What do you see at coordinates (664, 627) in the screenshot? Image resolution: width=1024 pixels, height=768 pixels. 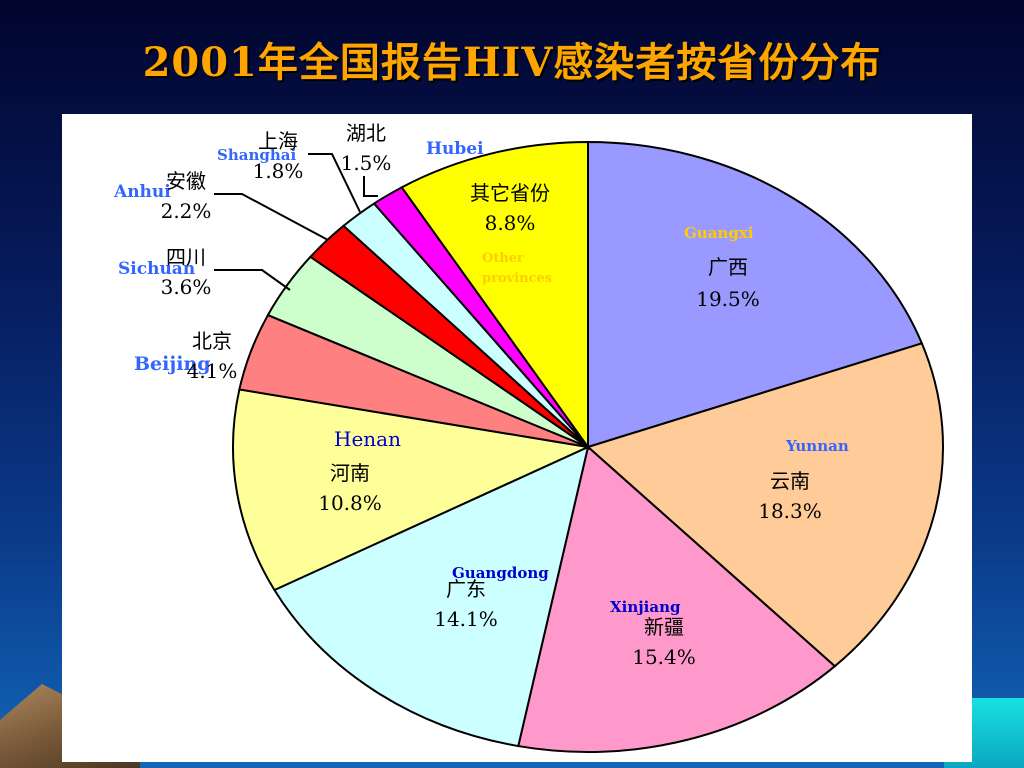 I see `label-cn-xinjiang: 新疆` at bounding box center [664, 627].